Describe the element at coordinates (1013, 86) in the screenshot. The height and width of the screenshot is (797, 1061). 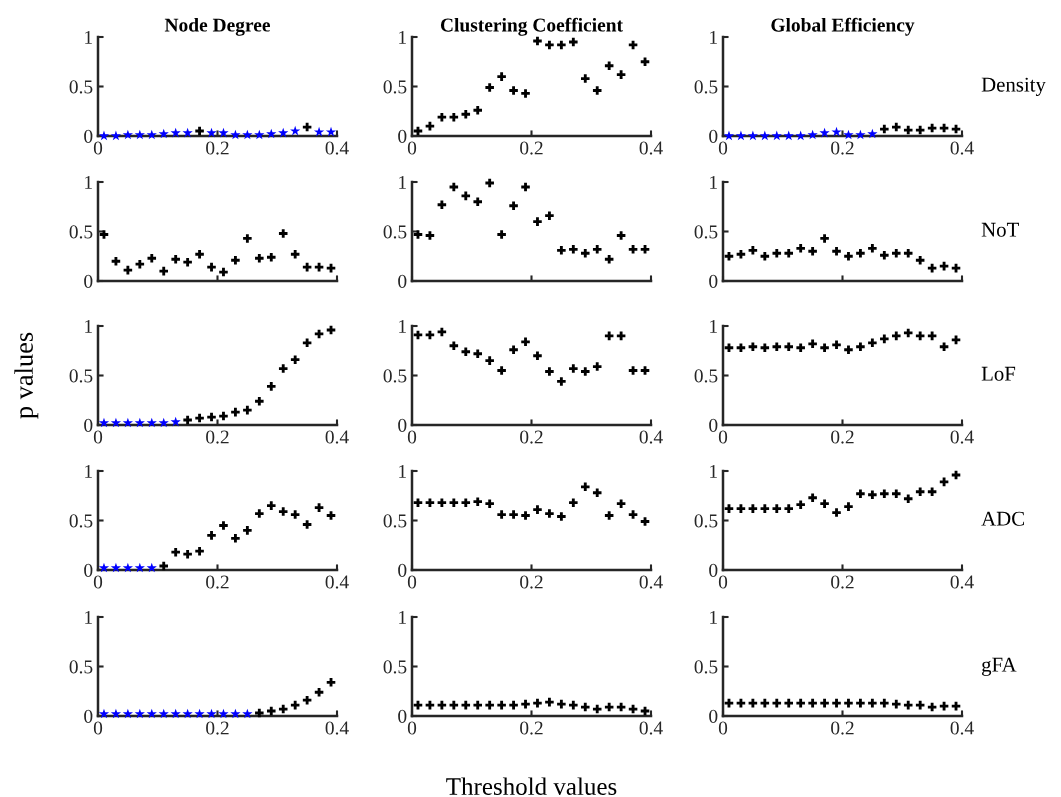
I see `text: Density` at that location.